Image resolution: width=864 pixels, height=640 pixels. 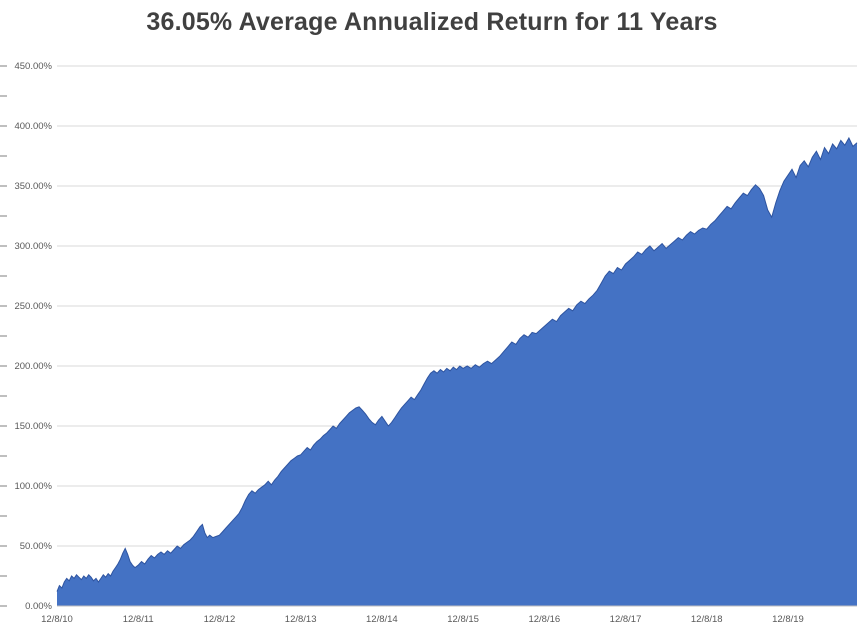 What do you see at coordinates (38, 606) in the screenshot?
I see `y-axis-label: 0.00%` at bounding box center [38, 606].